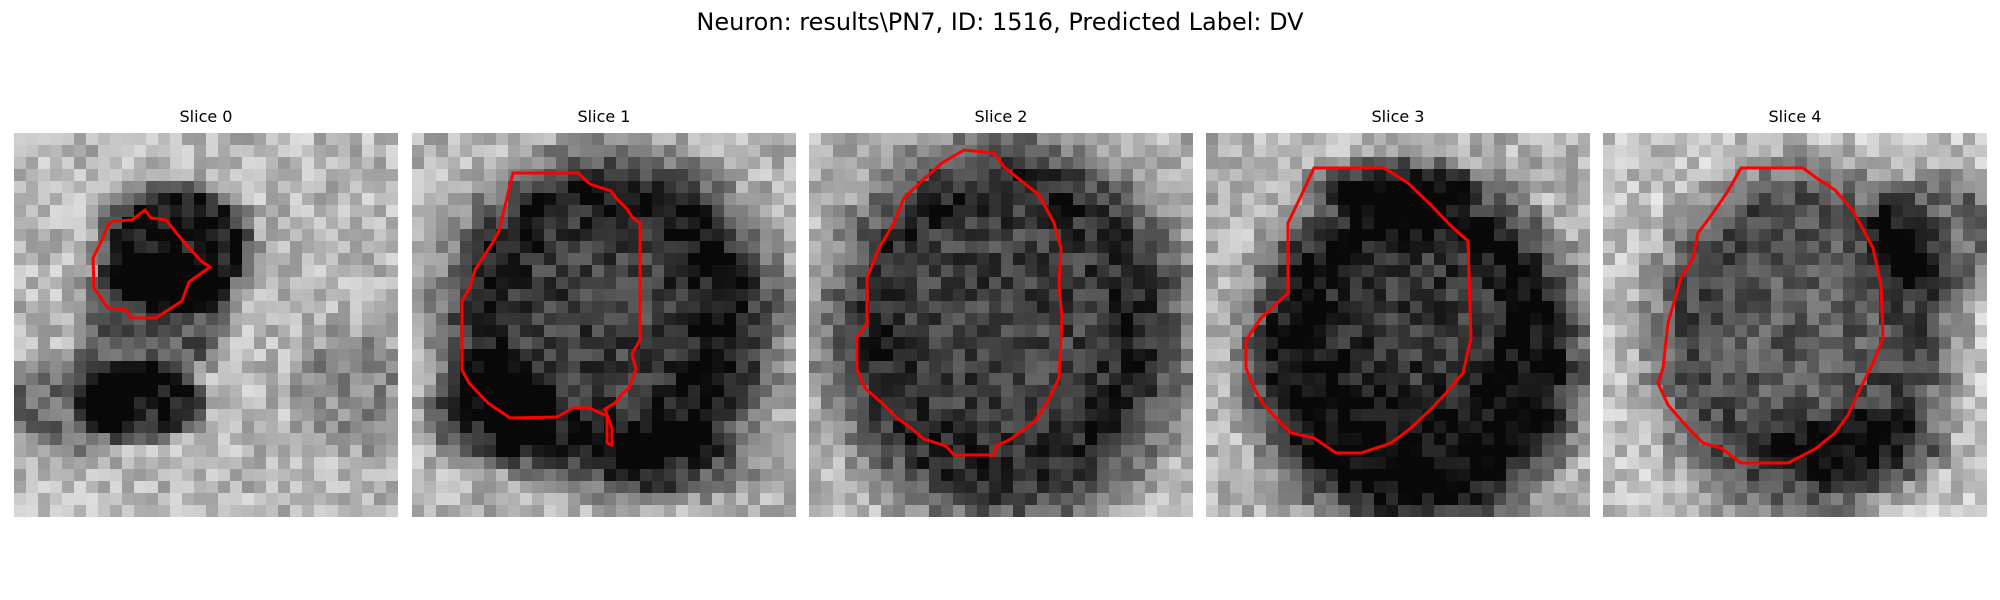 This screenshot has height=600, width=2000. I want to click on slice-panel-2: Slice 2, so click(1001, 312).